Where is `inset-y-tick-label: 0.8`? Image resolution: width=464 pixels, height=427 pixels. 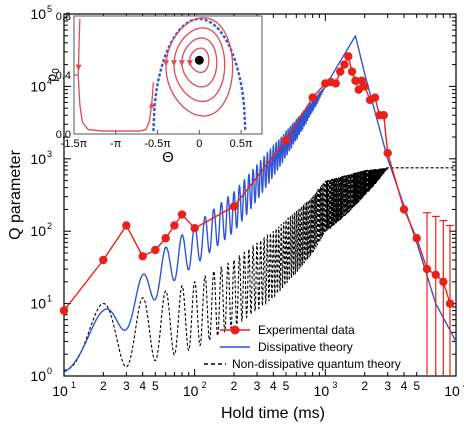 inset-y-tick-label: 0.8 is located at coordinates (63, 17).